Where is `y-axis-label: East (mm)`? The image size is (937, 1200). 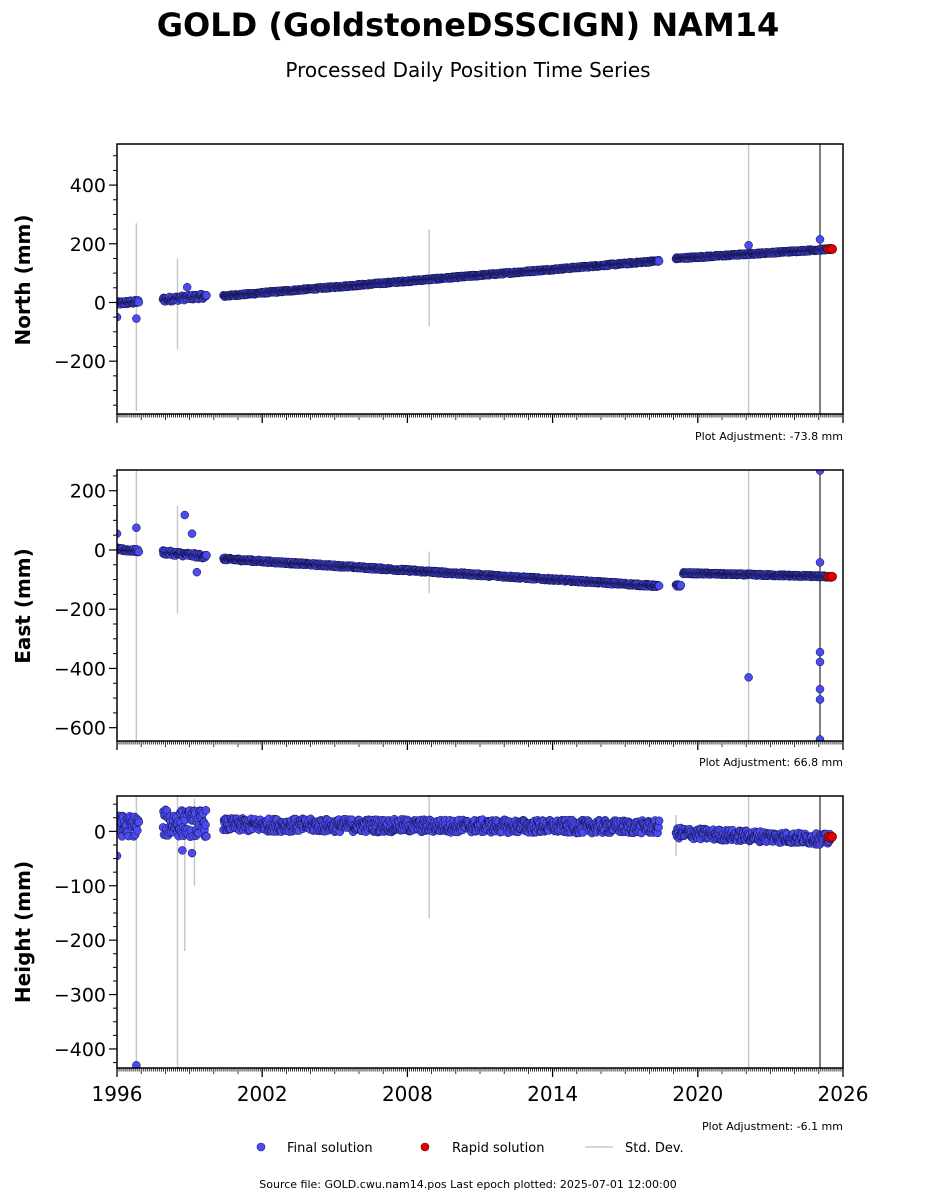
y-axis-label: East (mm) is located at coordinates (23, 606).